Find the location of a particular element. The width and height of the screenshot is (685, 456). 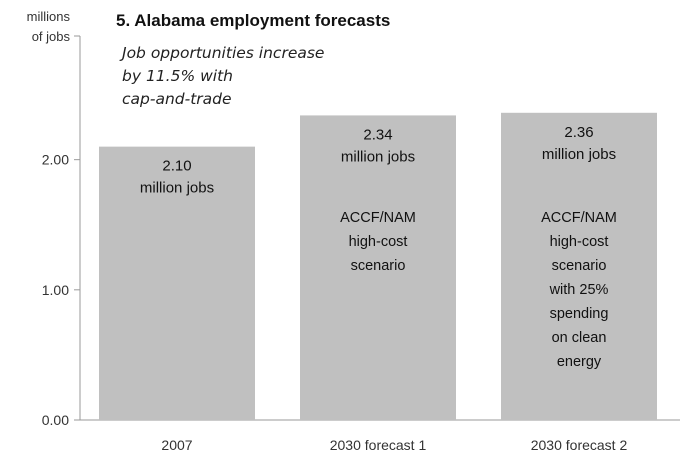

x-category-label: 2030 forecast 2 is located at coordinates (579, 445).